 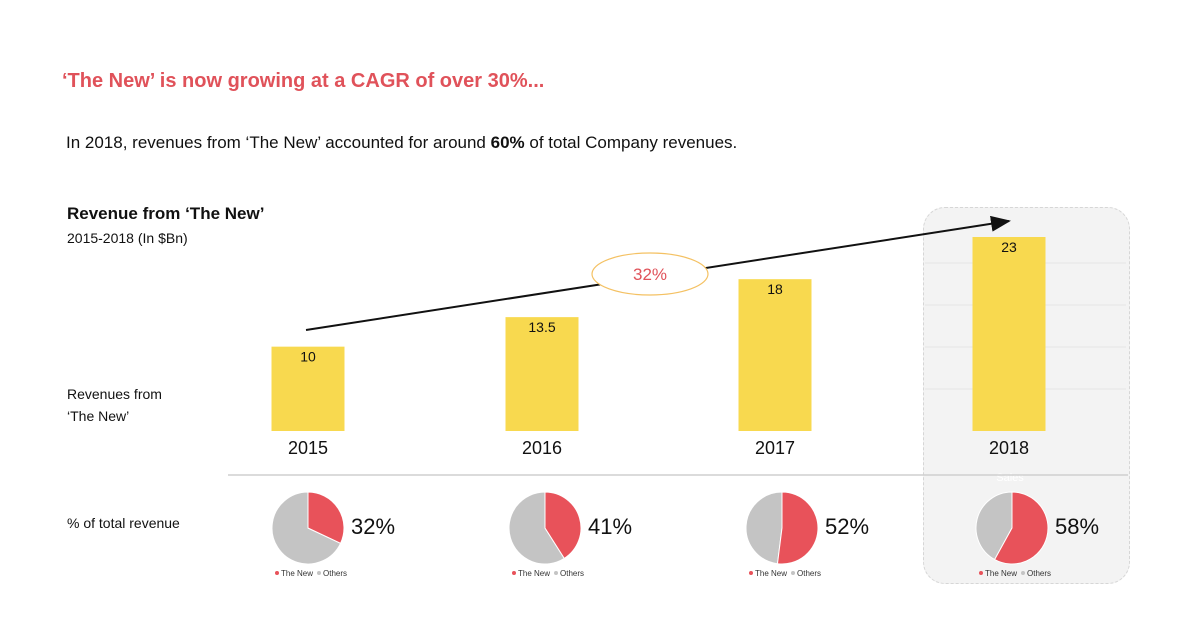 What do you see at coordinates (563, 525) in the screenshot?
I see `pie-slice-the-new-2016` at bounding box center [563, 525].